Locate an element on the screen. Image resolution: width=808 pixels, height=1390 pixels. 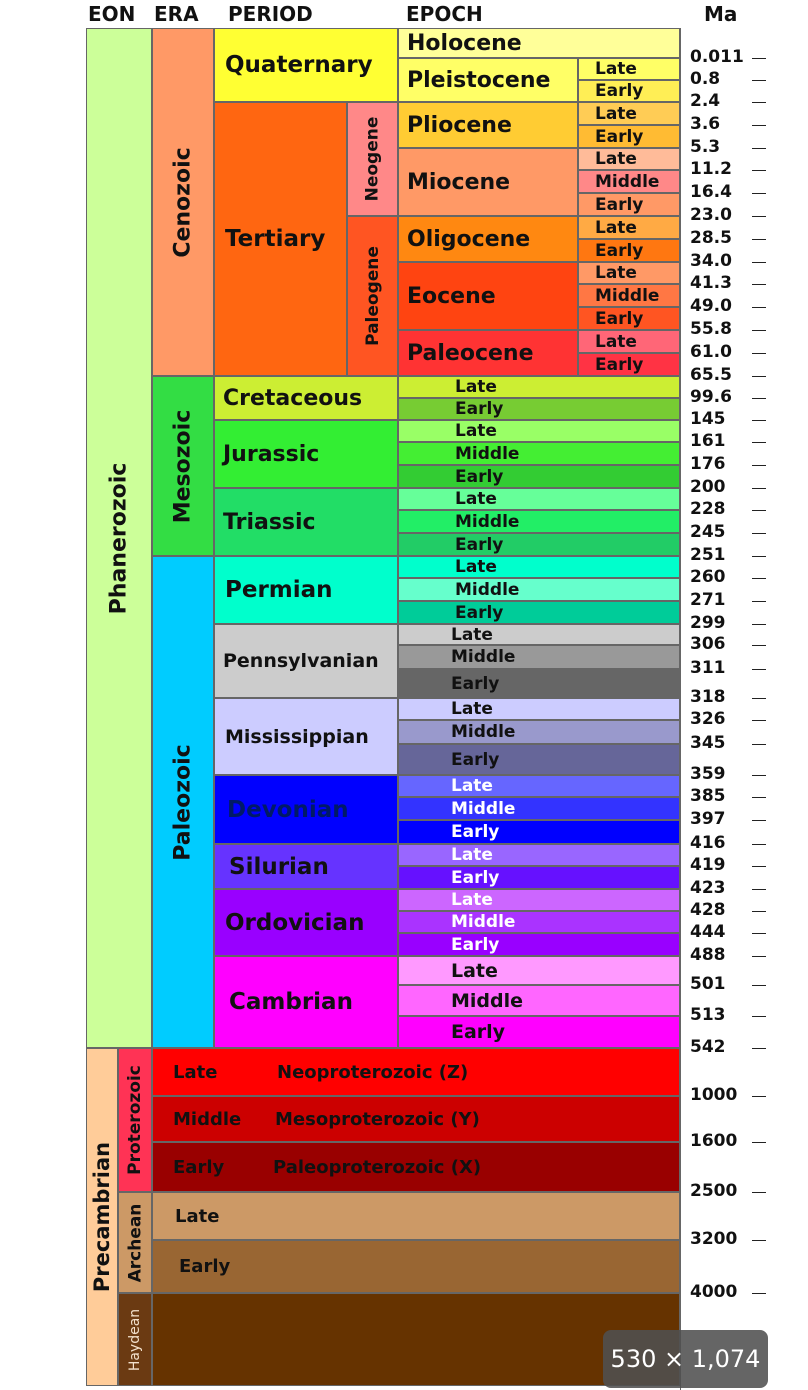
image-size-text: 530 × 1,074 is located at coordinates (685, 1359).